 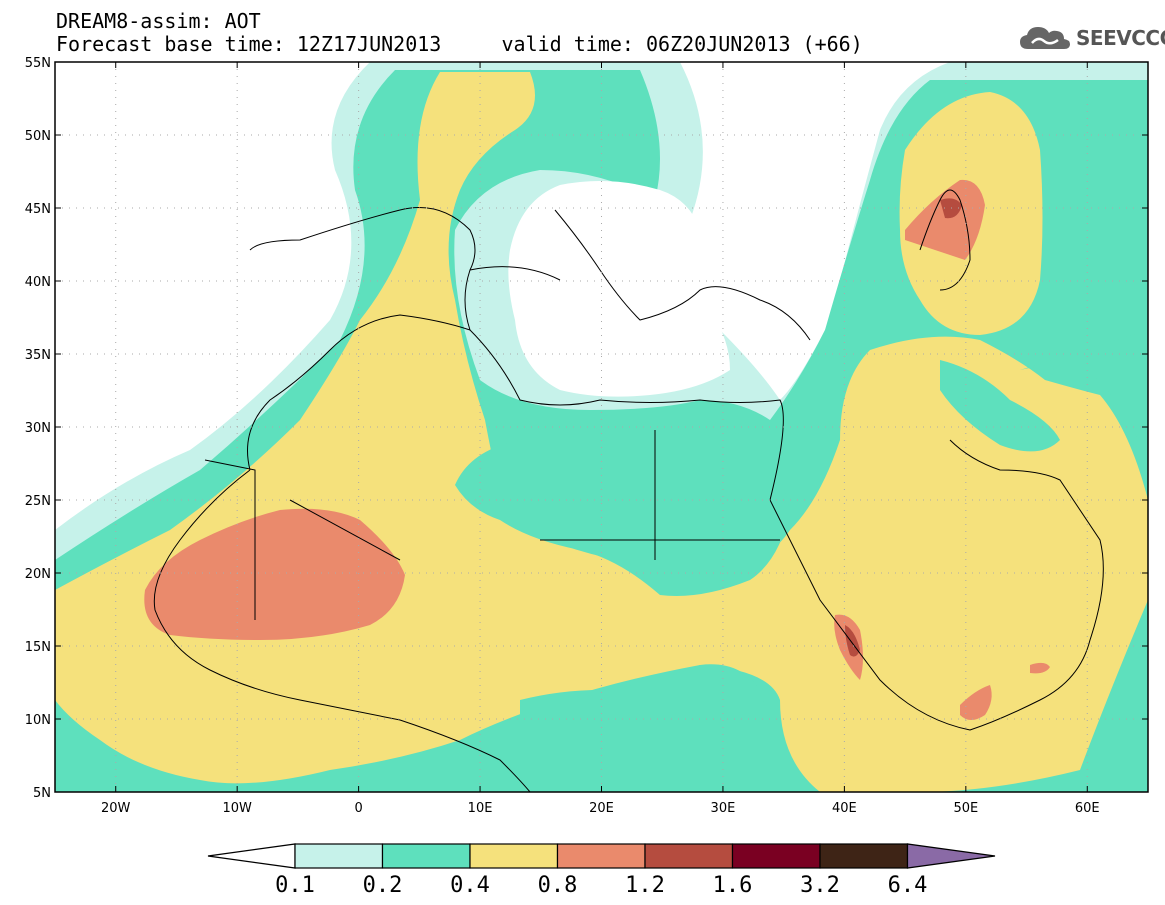 What do you see at coordinates (116, 808) in the screenshot?
I see `lon-tick-label: 20W` at bounding box center [116, 808].